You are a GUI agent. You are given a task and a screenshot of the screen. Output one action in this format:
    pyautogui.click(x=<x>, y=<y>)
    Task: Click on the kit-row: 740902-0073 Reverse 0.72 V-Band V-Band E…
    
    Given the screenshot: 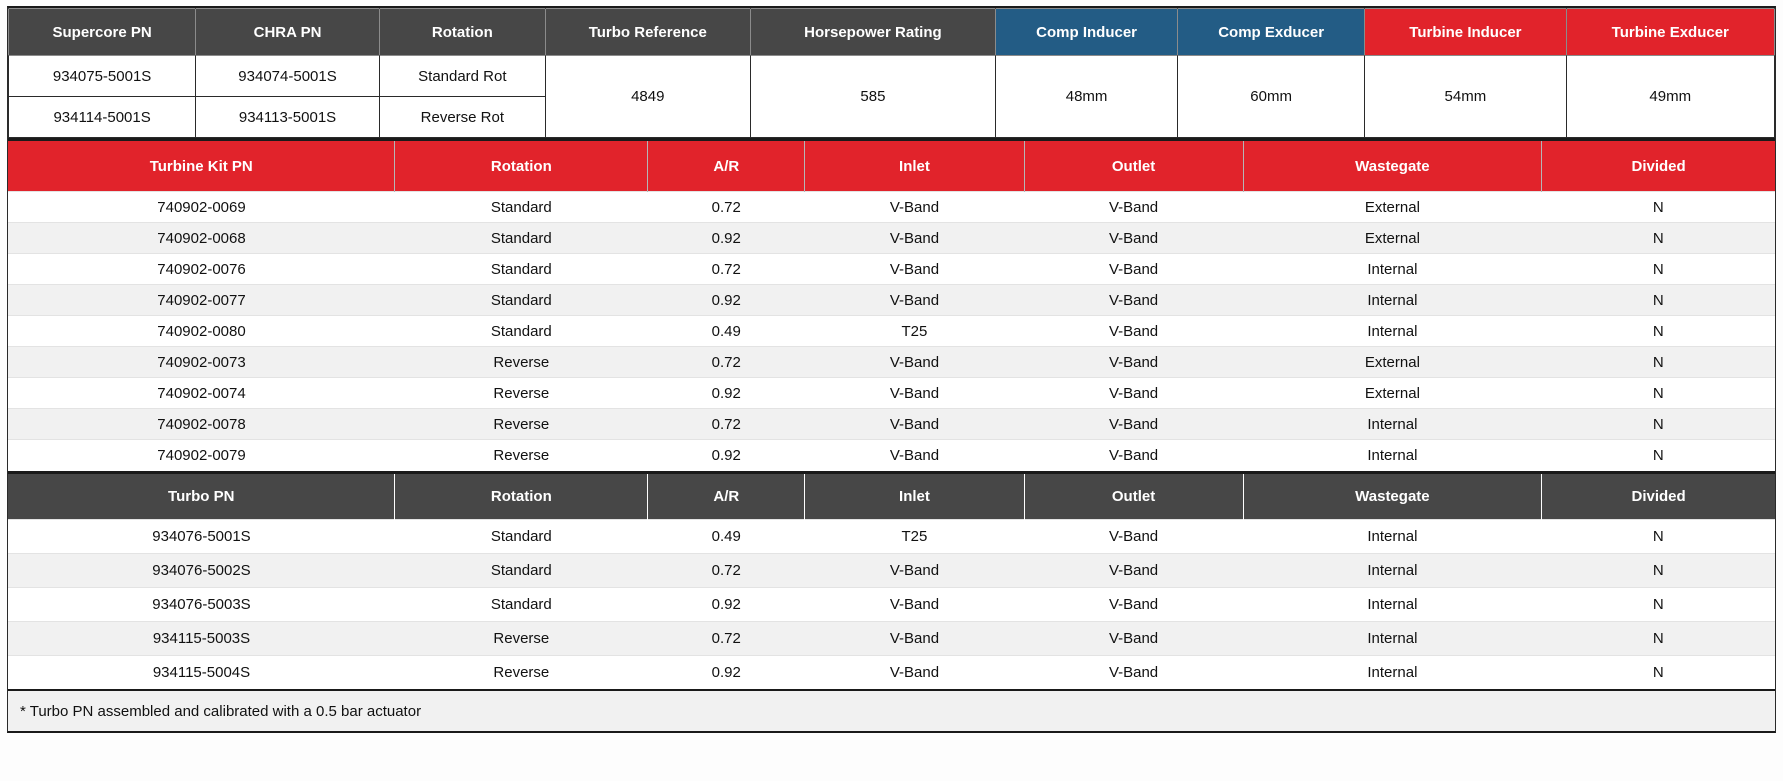 What is the action you would take?
    pyautogui.click(x=891, y=362)
    